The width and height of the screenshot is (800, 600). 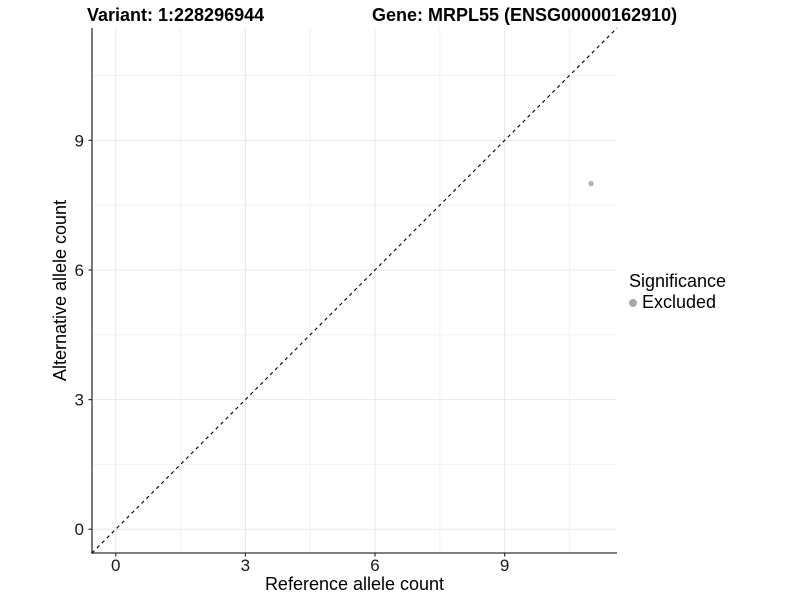 I want to click on y-tick-label: 6, so click(x=79, y=270).